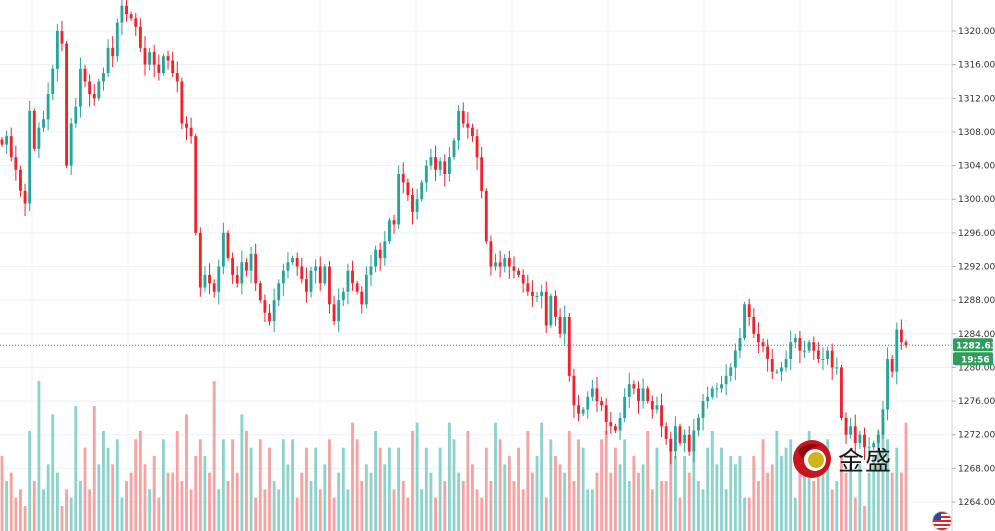  Describe the element at coordinates (976, 234) in the screenshot. I see `y-tick-label: 1296.00` at that location.